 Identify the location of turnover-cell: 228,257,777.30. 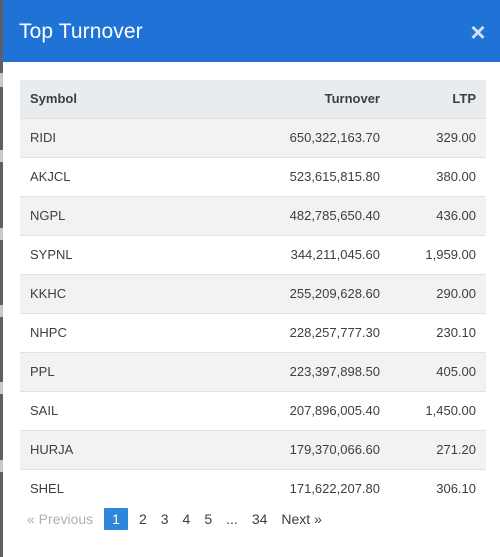
(334, 332).